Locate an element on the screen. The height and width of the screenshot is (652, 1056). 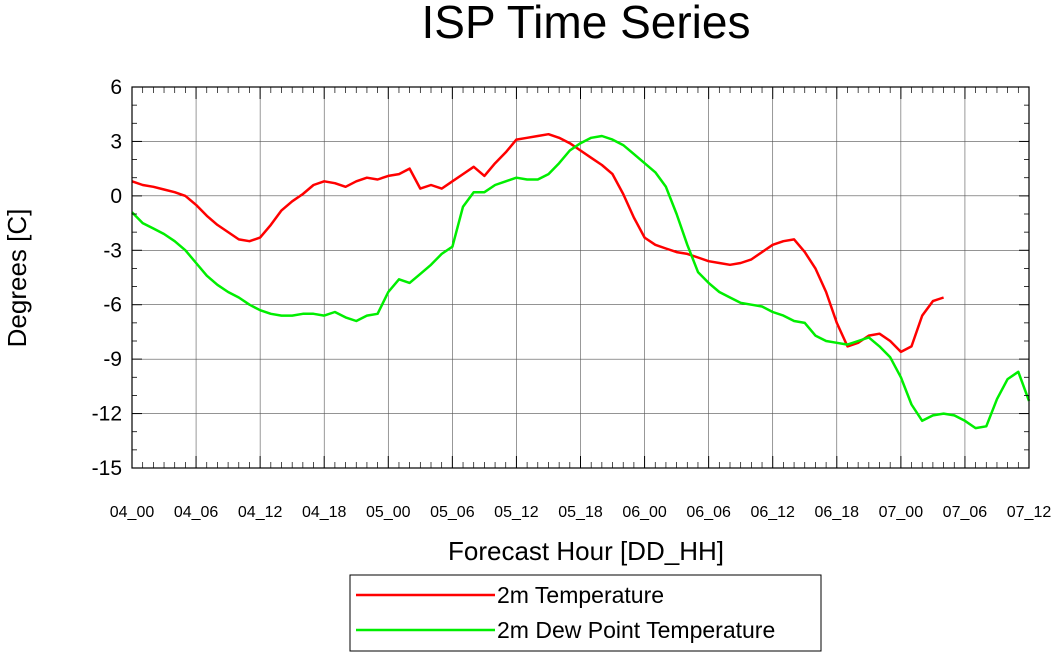
y-tick-labels: 6 3 0 -3 -6 -9 -12 -15 is located at coordinates (107, 278).